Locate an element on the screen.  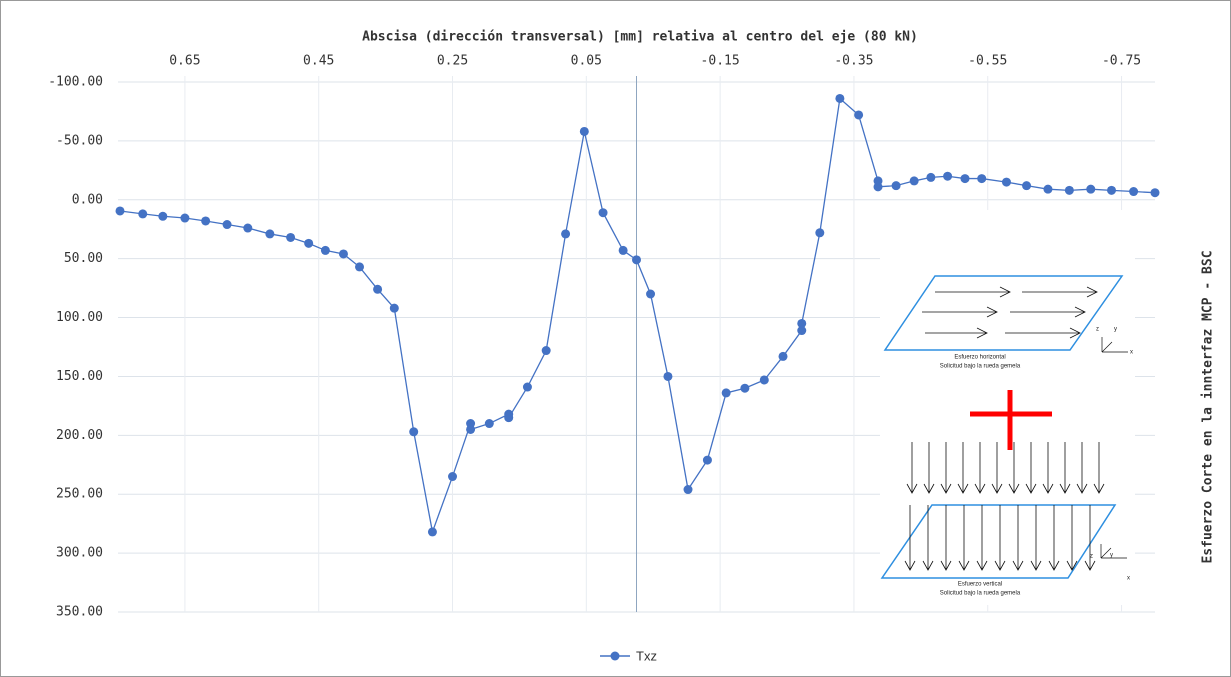
y-tick-label: -50.00 is located at coordinates (79, 140).